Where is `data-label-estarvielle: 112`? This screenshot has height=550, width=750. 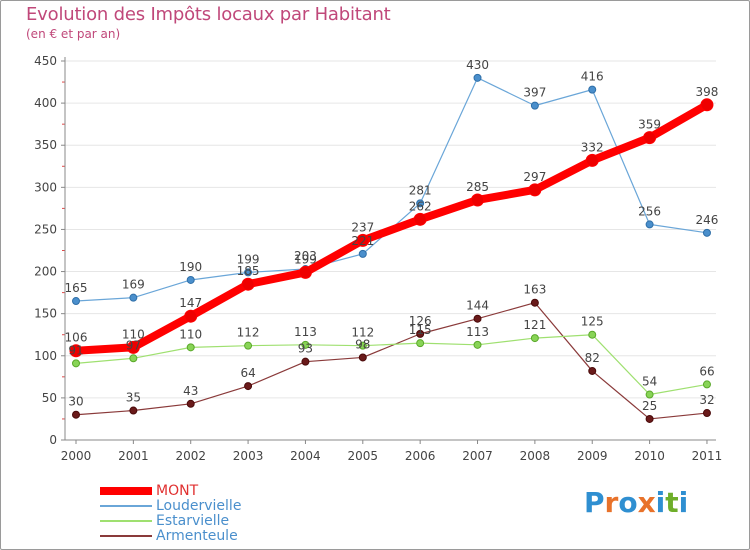 data-label-estarvielle: 112 is located at coordinates (362, 333).